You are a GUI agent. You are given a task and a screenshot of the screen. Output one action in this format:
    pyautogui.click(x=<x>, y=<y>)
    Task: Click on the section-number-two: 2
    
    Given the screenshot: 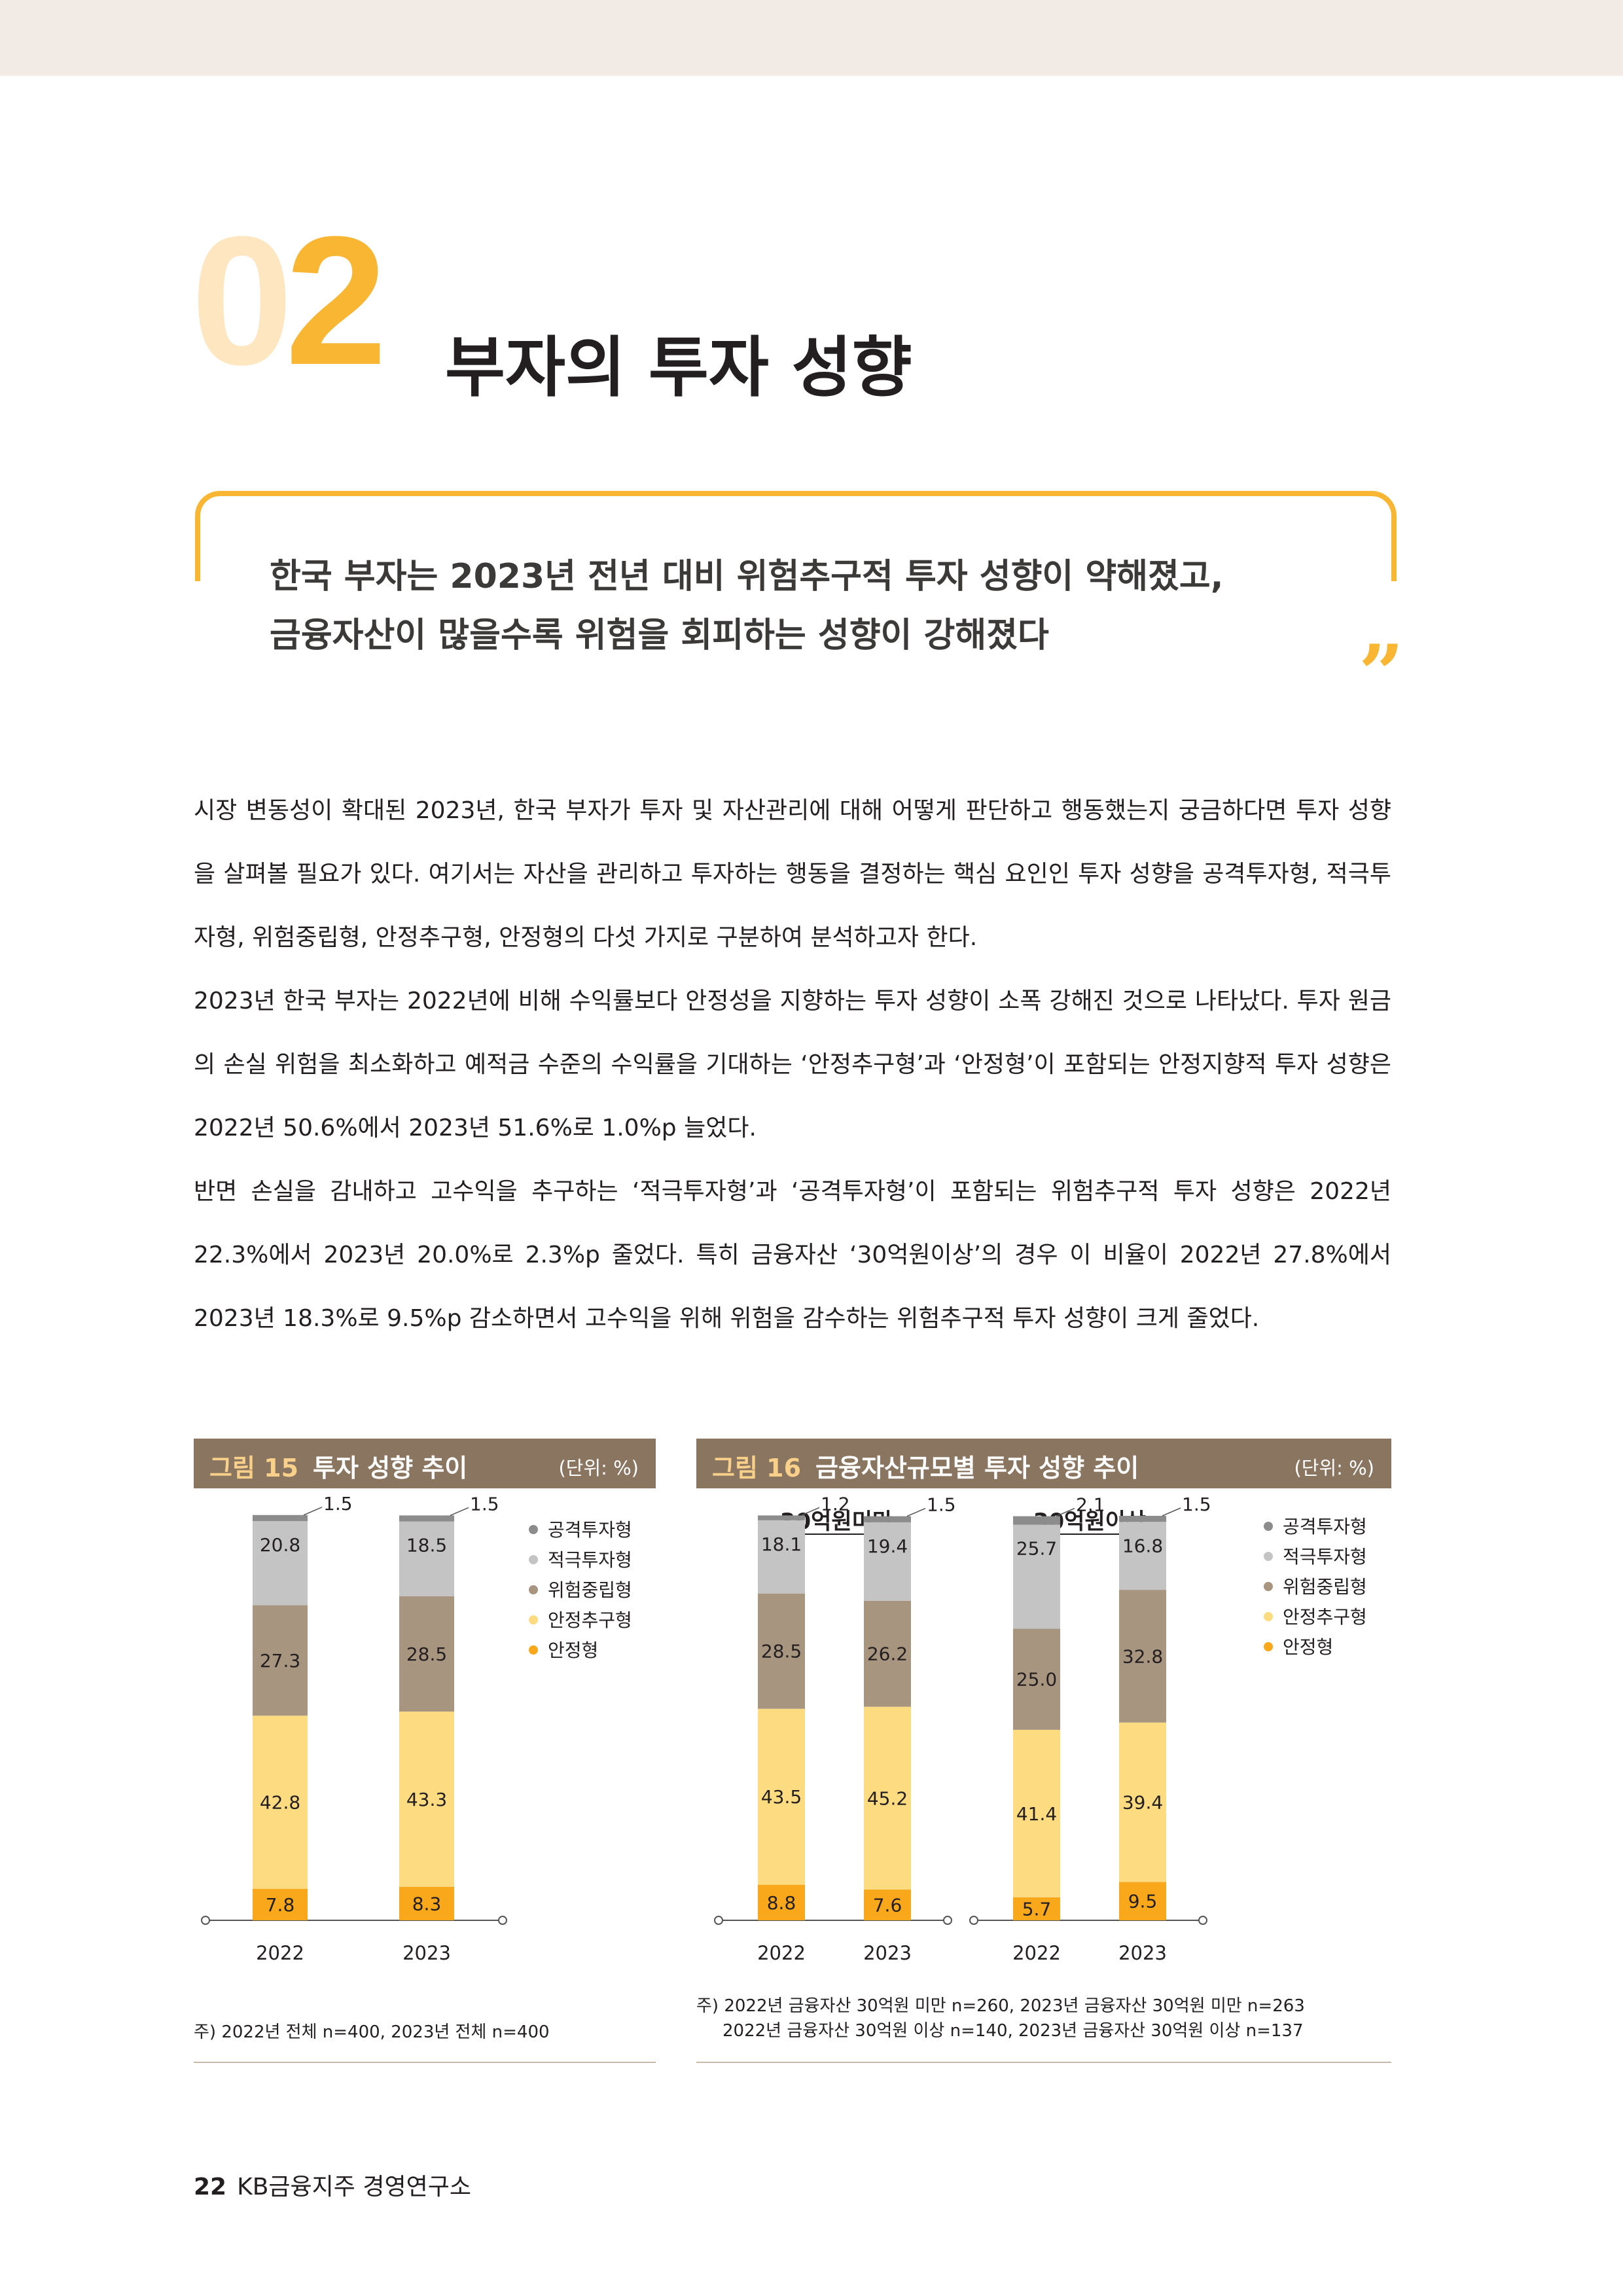 What is the action you would take?
    pyautogui.click(x=336, y=301)
    